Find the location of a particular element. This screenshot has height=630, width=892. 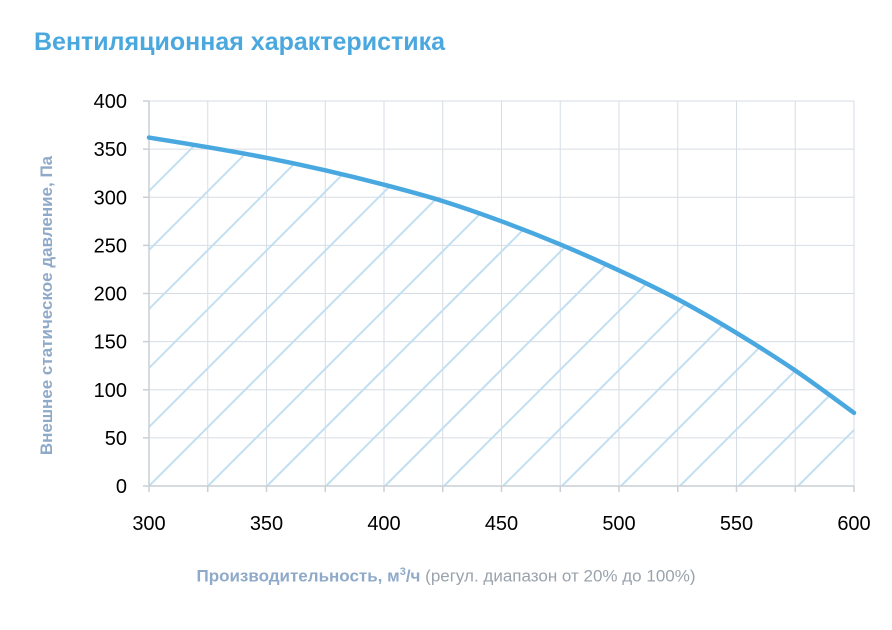

x-tick-label: 500 is located at coordinates (618, 524).